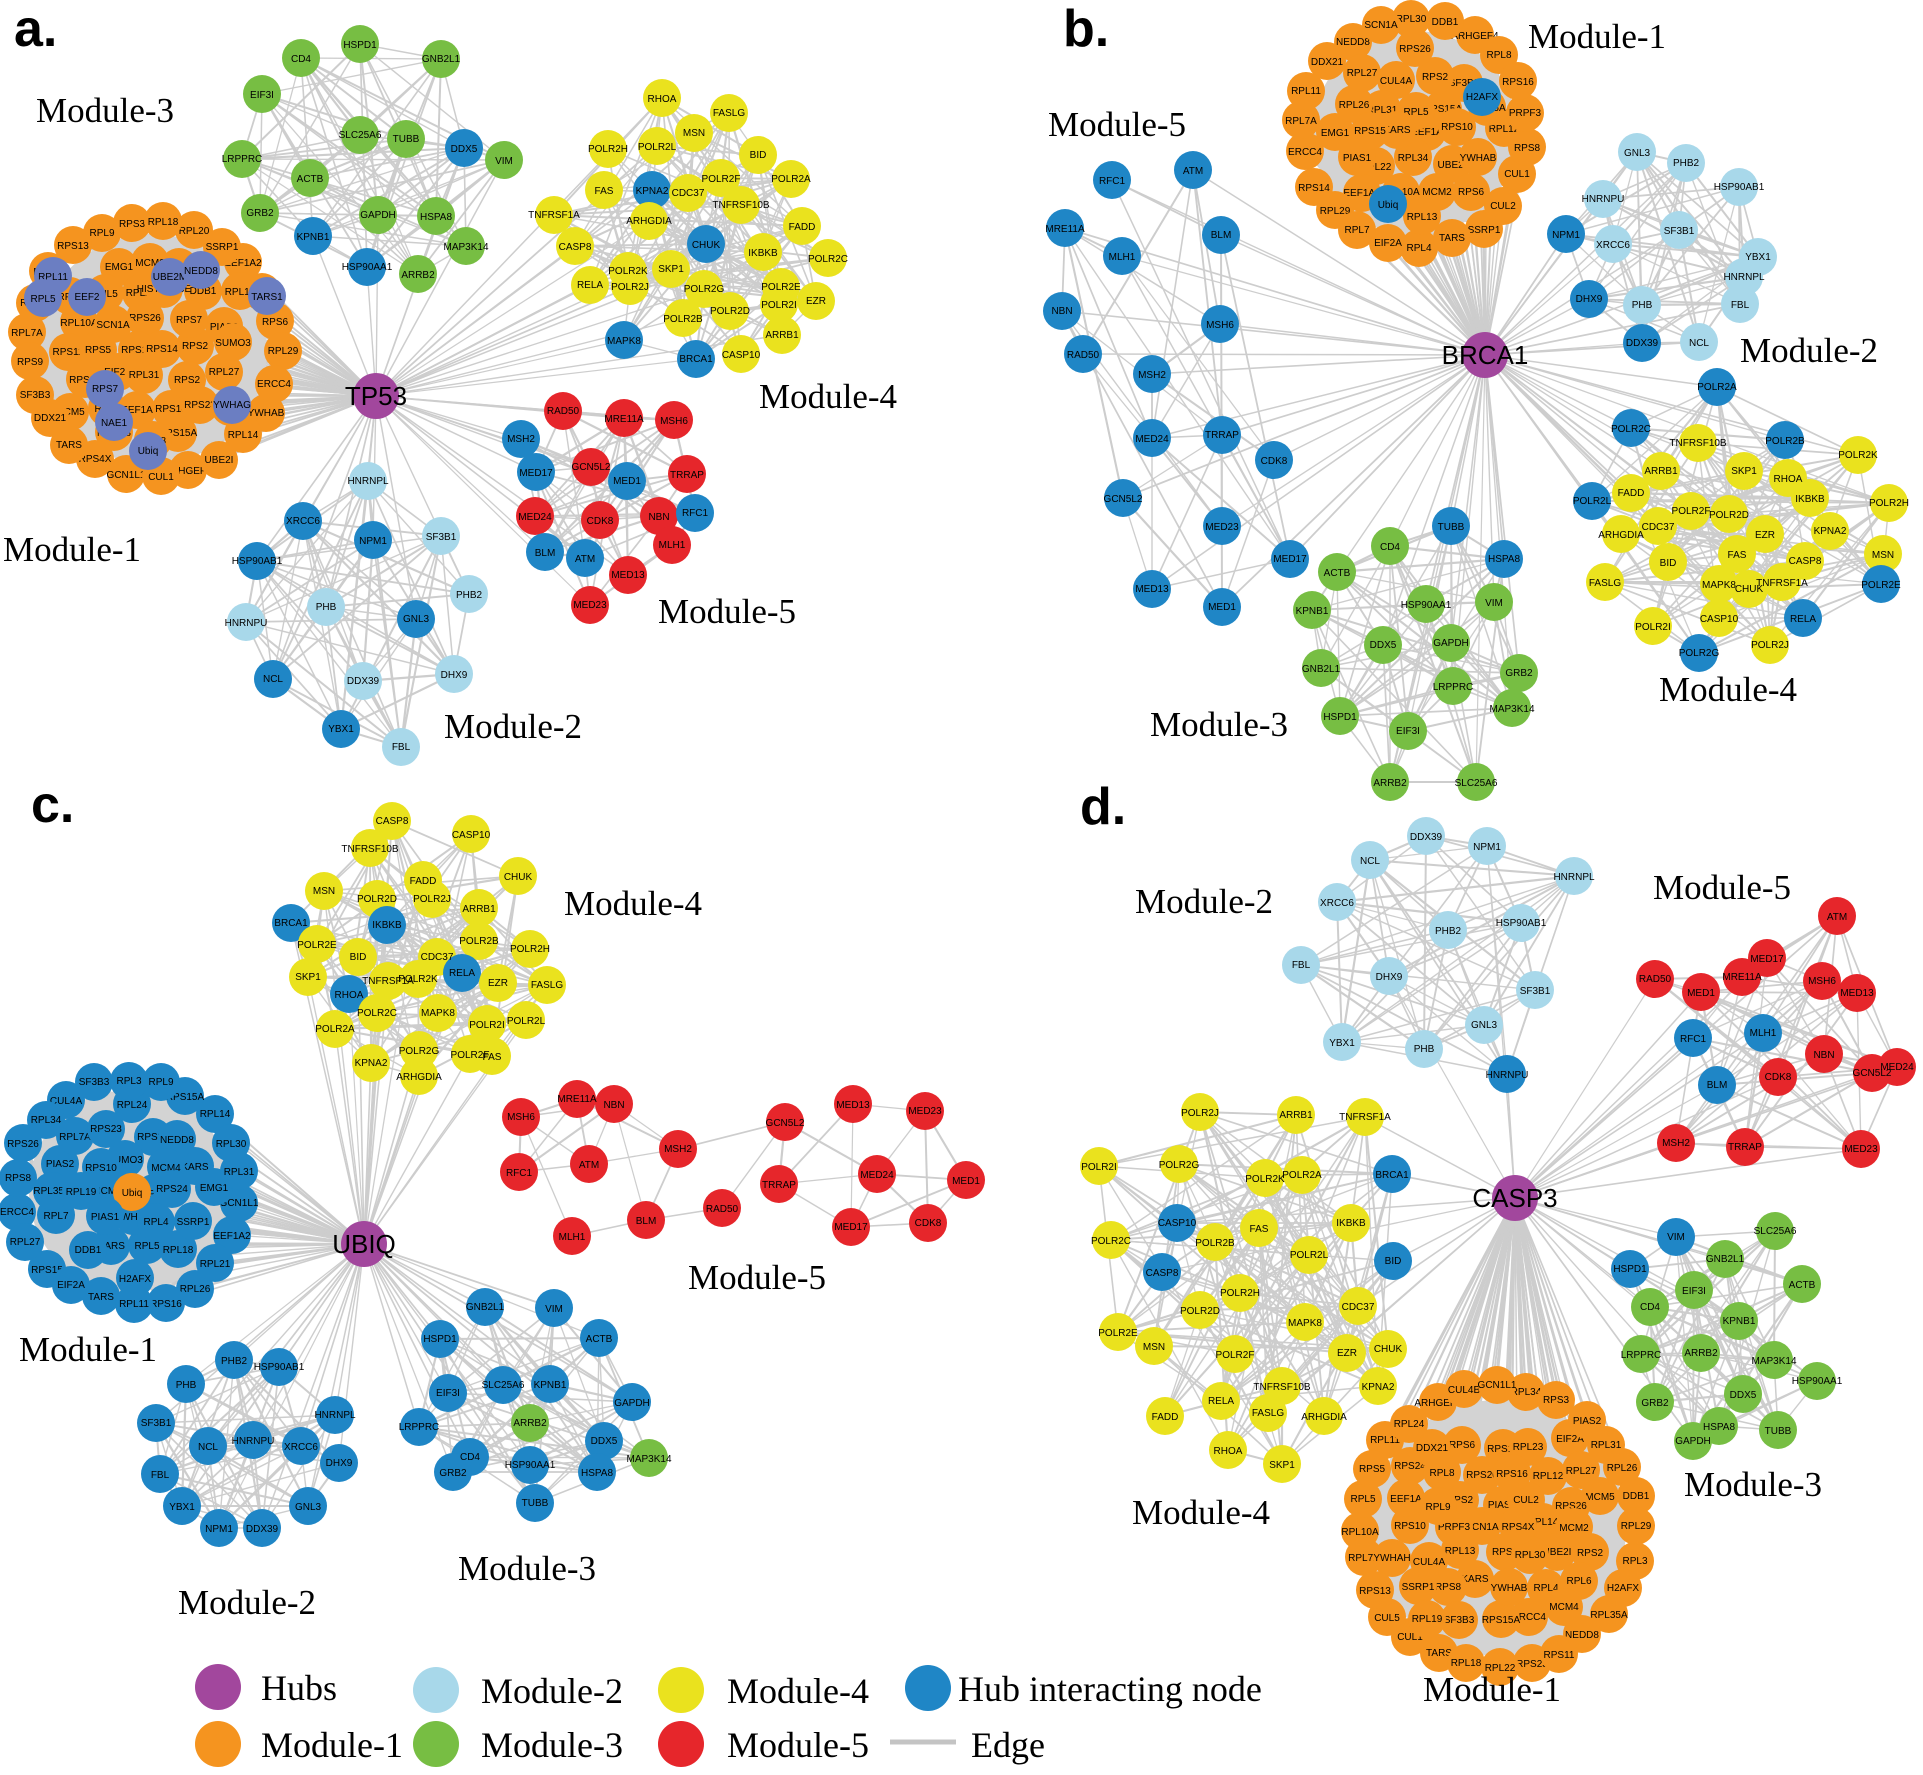 The height and width of the screenshot is (1775, 1923). What do you see at coordinates (1437, 1507) in the screenshot?
I see `svg-text: RPL9` at bounding box center [1437, 1507].